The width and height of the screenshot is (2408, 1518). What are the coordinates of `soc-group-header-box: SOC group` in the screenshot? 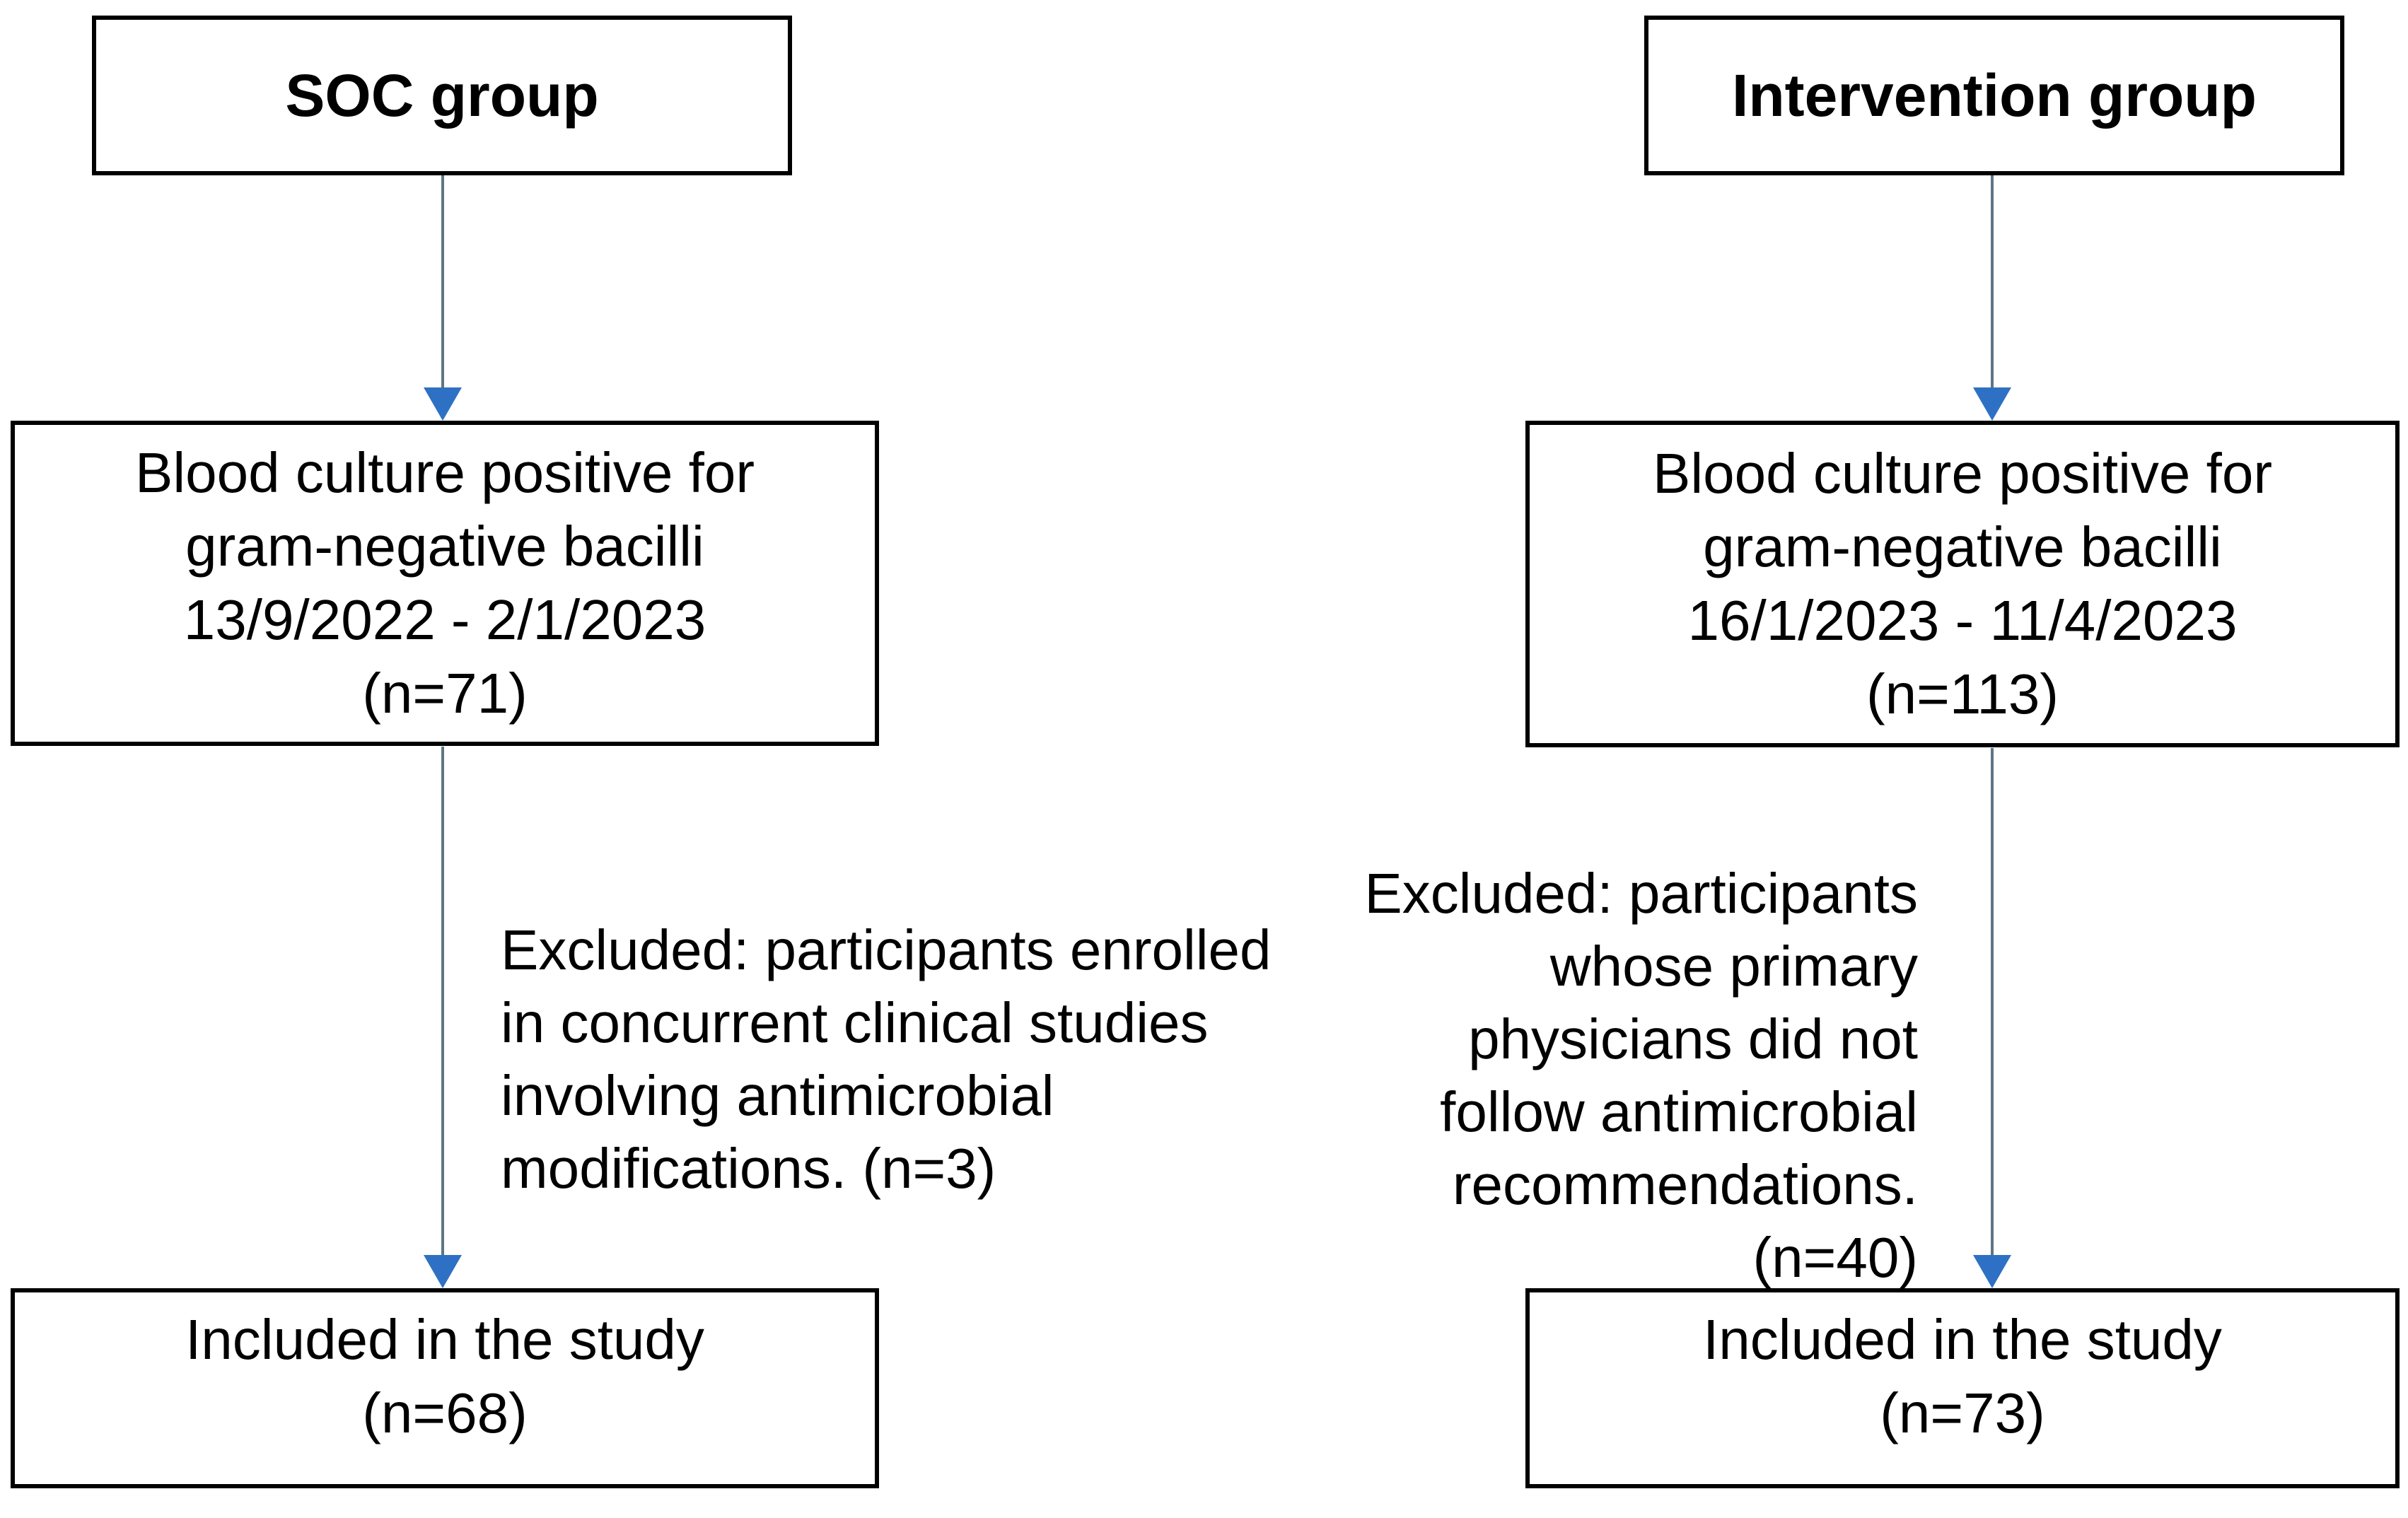 It's located at (442, 95).